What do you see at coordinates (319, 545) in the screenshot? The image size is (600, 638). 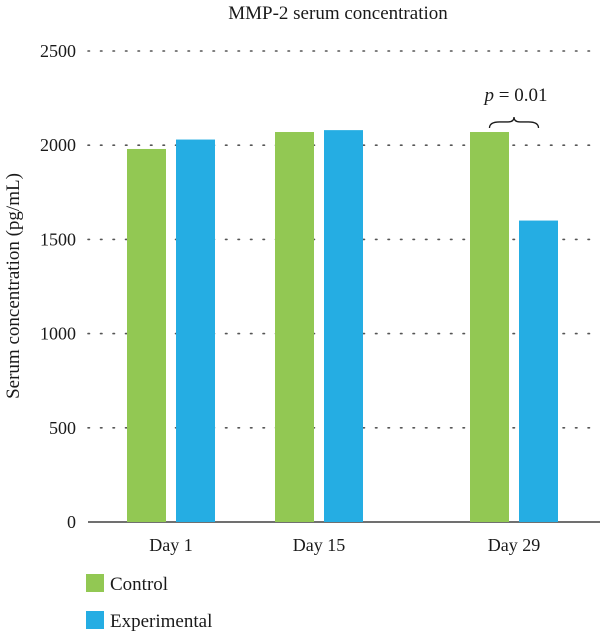 I see `x-tick-label: Day 15` at bounding box center [319, 545].